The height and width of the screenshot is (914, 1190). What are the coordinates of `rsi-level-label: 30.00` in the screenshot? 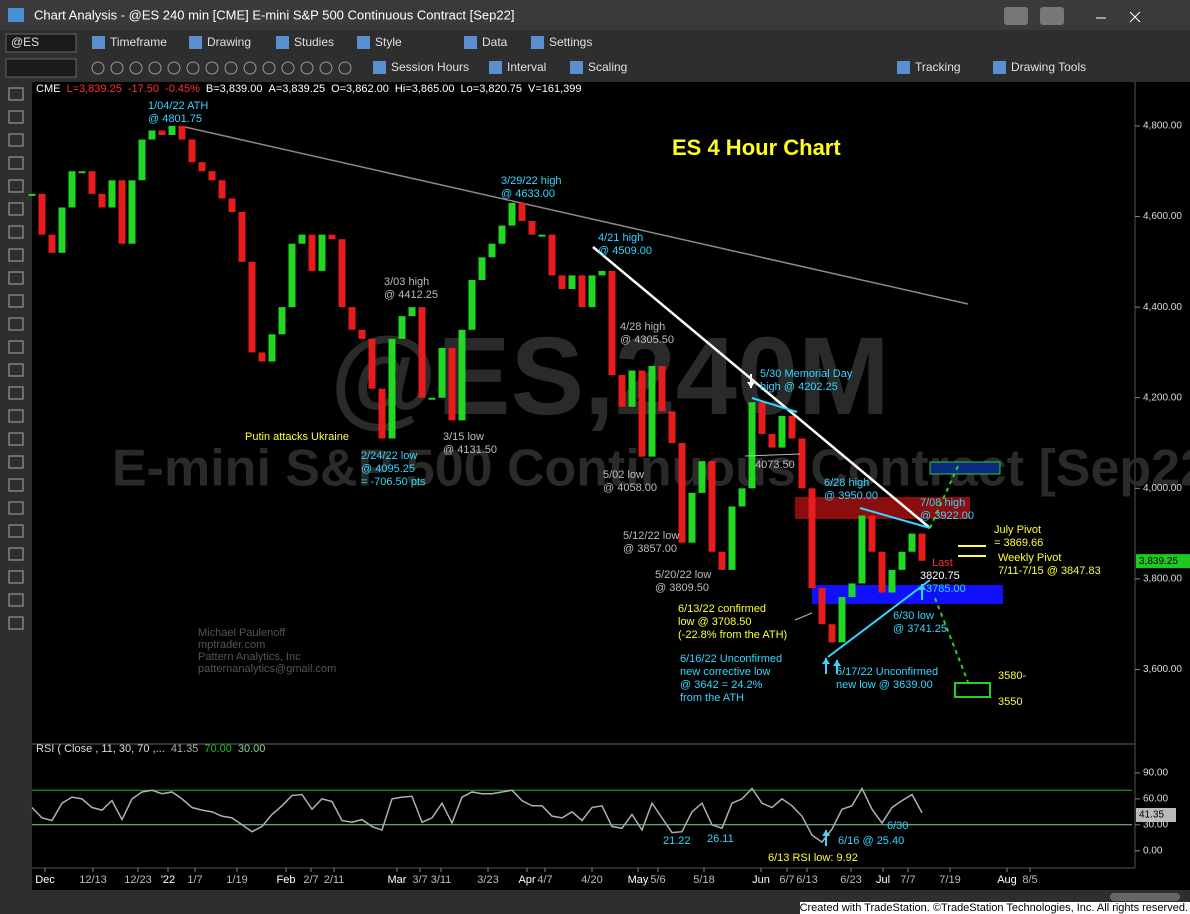 It's located at (252, 749).